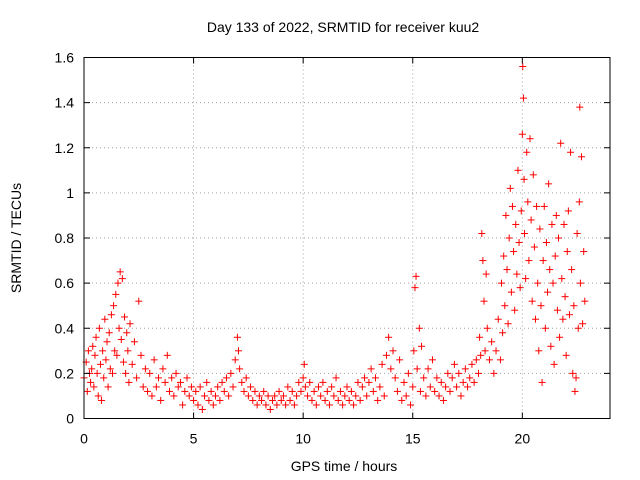  What do you see at coordinates (65, 58) in the screenshot?
I see `y-tick-label: 1.6` at bounding box center [65, 58].